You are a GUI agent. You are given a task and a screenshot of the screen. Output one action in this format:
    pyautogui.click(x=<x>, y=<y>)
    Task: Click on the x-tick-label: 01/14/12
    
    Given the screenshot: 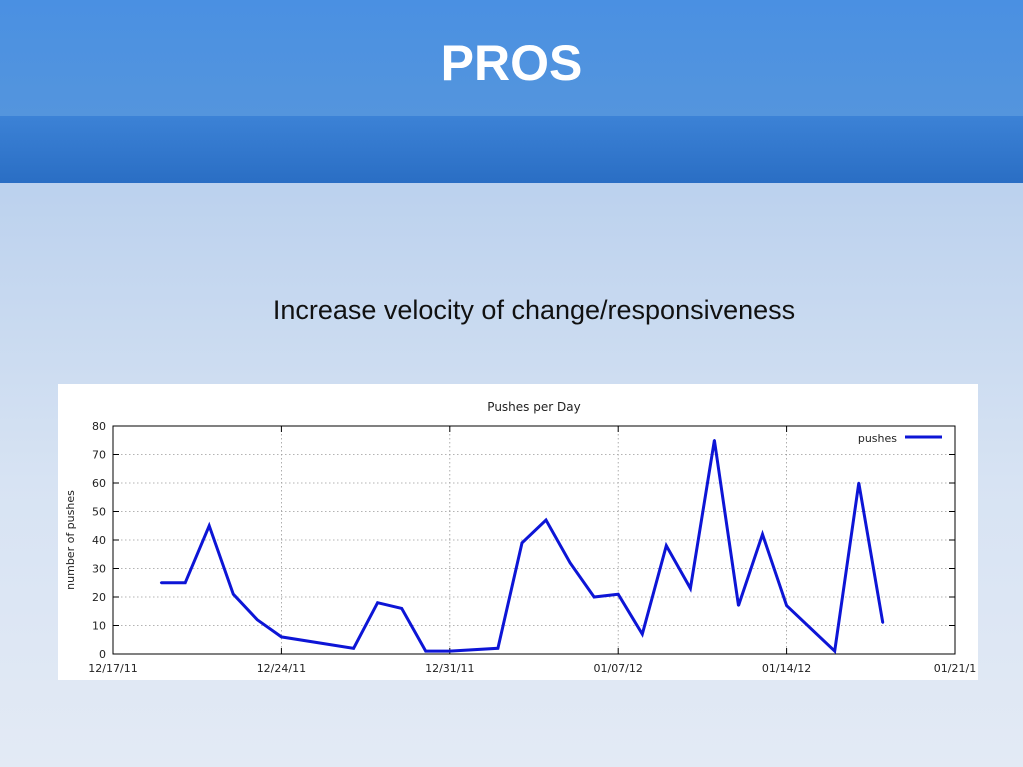 What is the action you would take?
    pyautogui.click(x=786, y=668)
    